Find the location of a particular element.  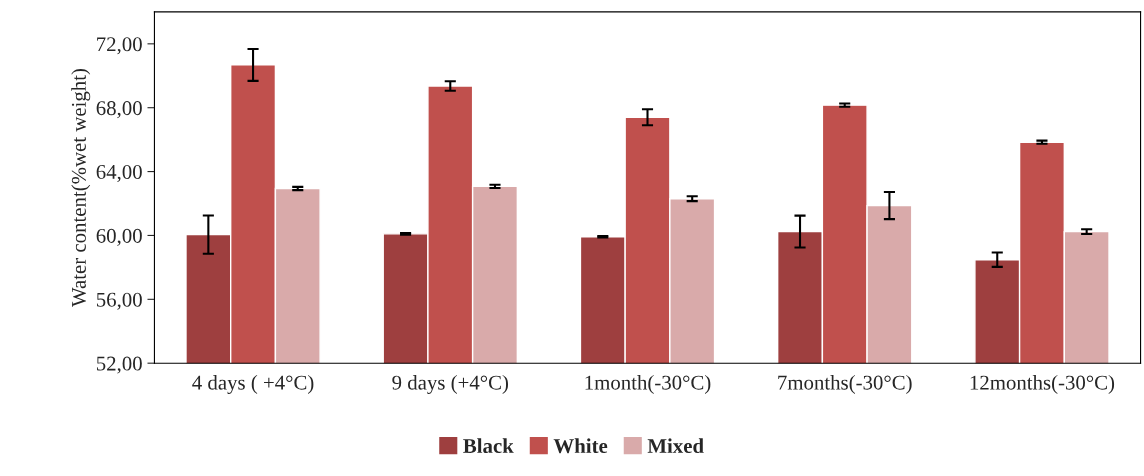

x-tick-label: 12months(-30°C) is located at coordinates (1042, 384).